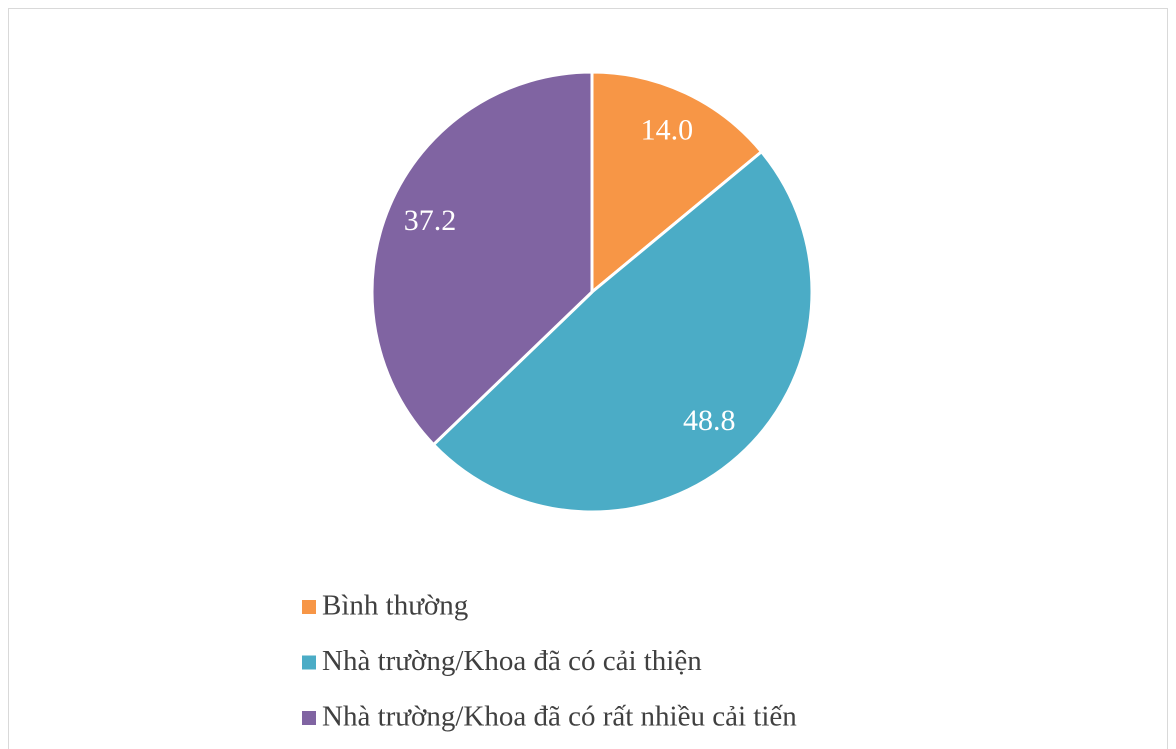 This screenshot has width=1176, height=749. I want to click on legend-label: Bình thường, so click(395, 606).